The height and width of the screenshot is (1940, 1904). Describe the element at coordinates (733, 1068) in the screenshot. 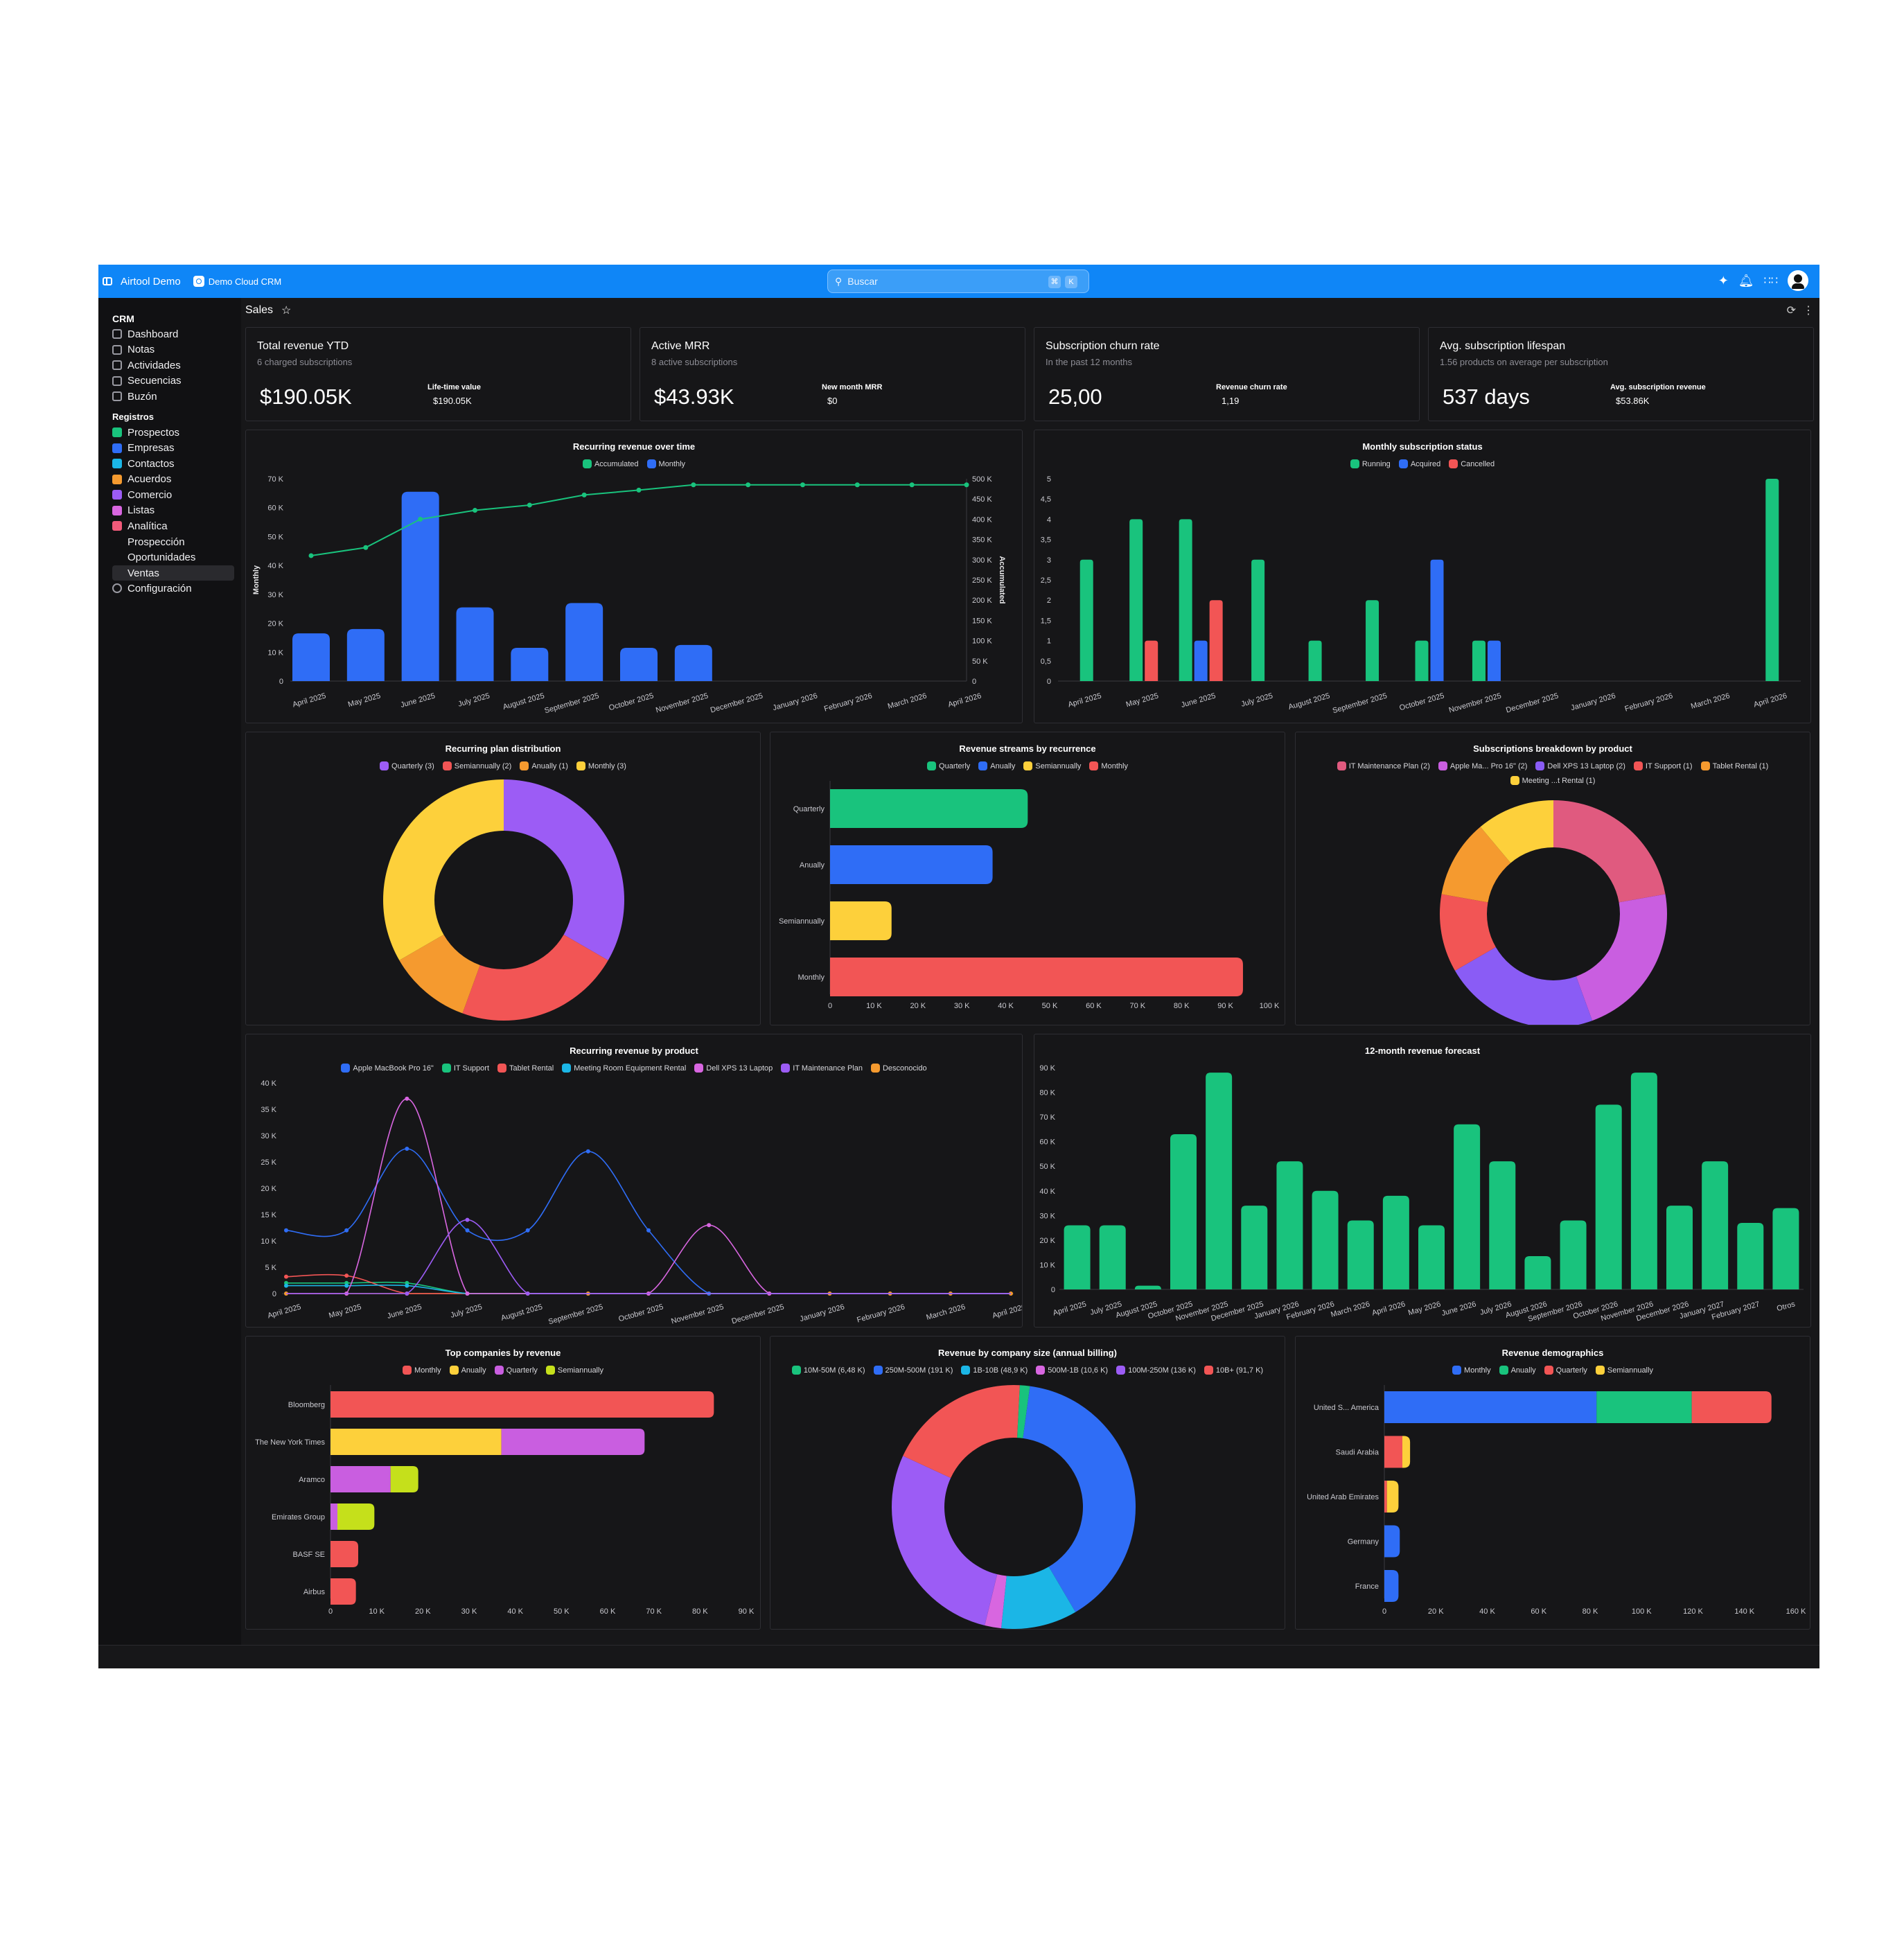

I see `legend-item-dell-xps-13-laptop: Dell XPS 13 Laptop` at that location.